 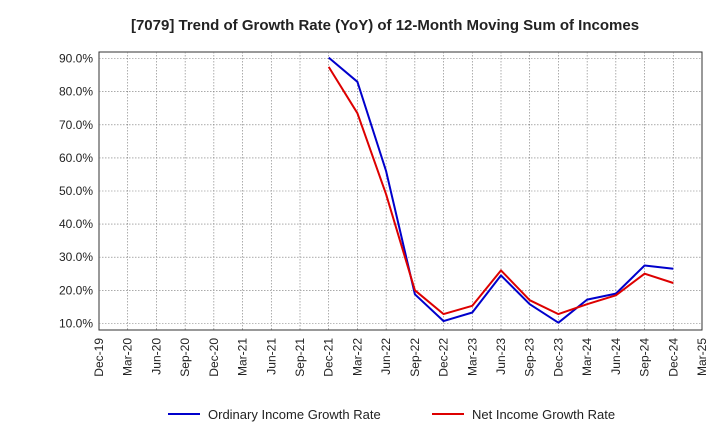 What do you see at coordinates (76, 257) in the screenshot?
I see `y-tick-label: 30.0%` at bounding box center [76, 257].